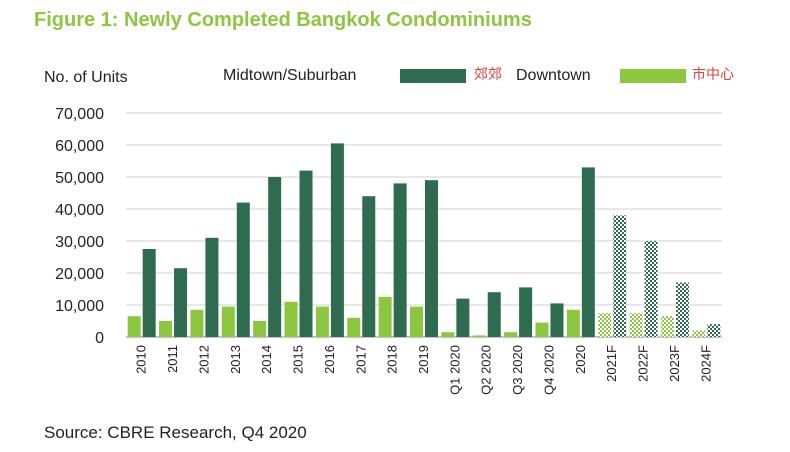 Image resolution: width=790 pixels, height=452 pixels. What do you see at coordinates (79, 242) in the screenshot?
I see `y-tick-label: 30,000` at bounding box center [79, 242].